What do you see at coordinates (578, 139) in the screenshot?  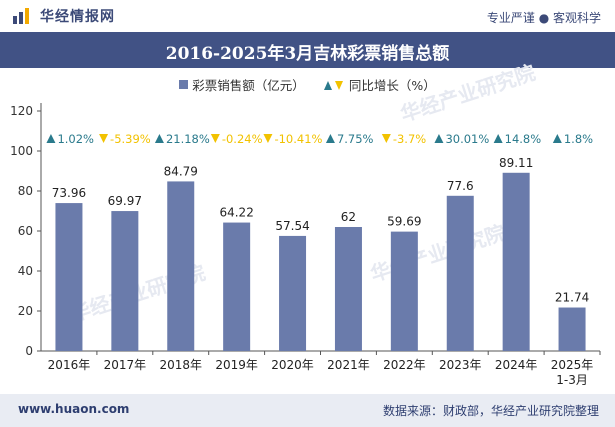 I see `growth-label-9: 1.8%` at bounding box center [578, 139].